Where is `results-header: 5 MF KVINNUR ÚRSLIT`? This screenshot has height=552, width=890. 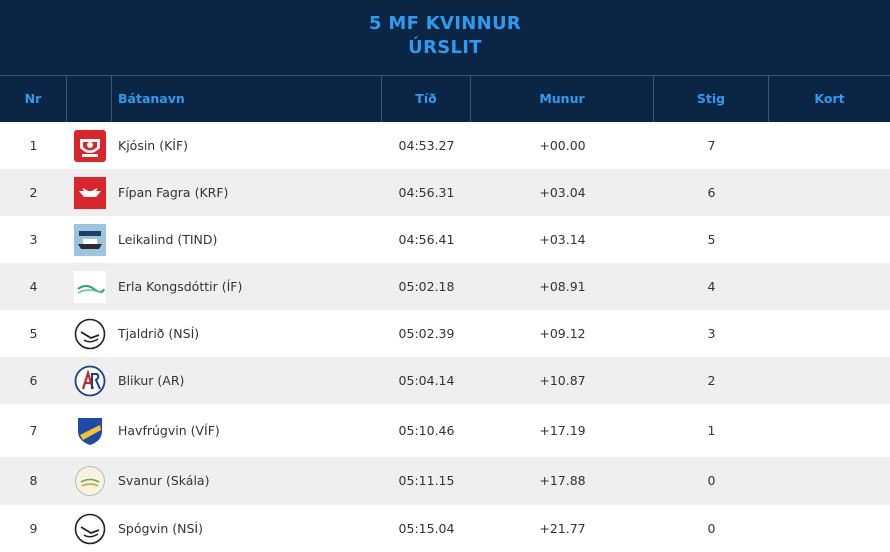
results-header: 5 MF KVINNUR ÚRSLIT is located at coordinates (445, 37).